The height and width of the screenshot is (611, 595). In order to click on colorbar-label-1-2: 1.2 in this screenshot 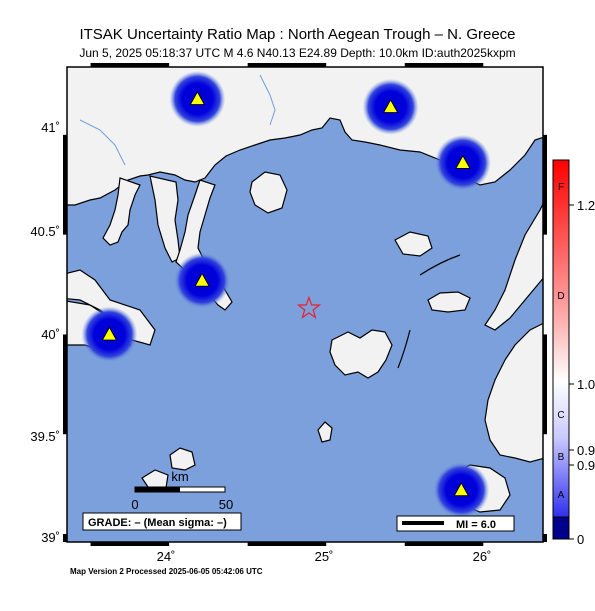, I will do `click(586, 205)`.